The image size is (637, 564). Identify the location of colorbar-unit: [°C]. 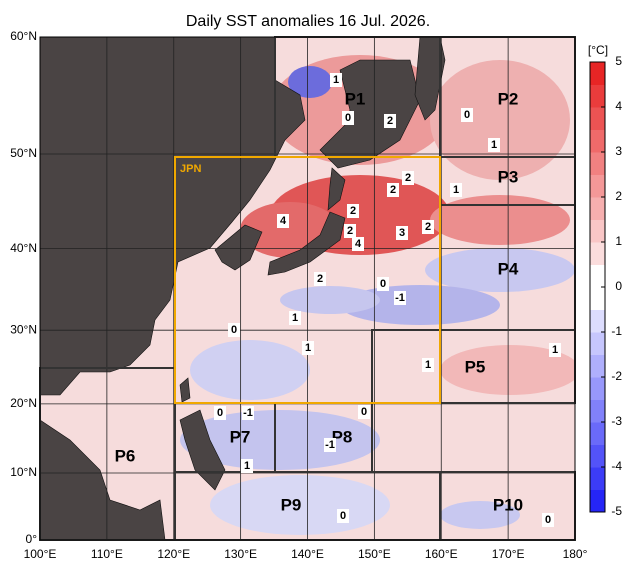
(598, 50).